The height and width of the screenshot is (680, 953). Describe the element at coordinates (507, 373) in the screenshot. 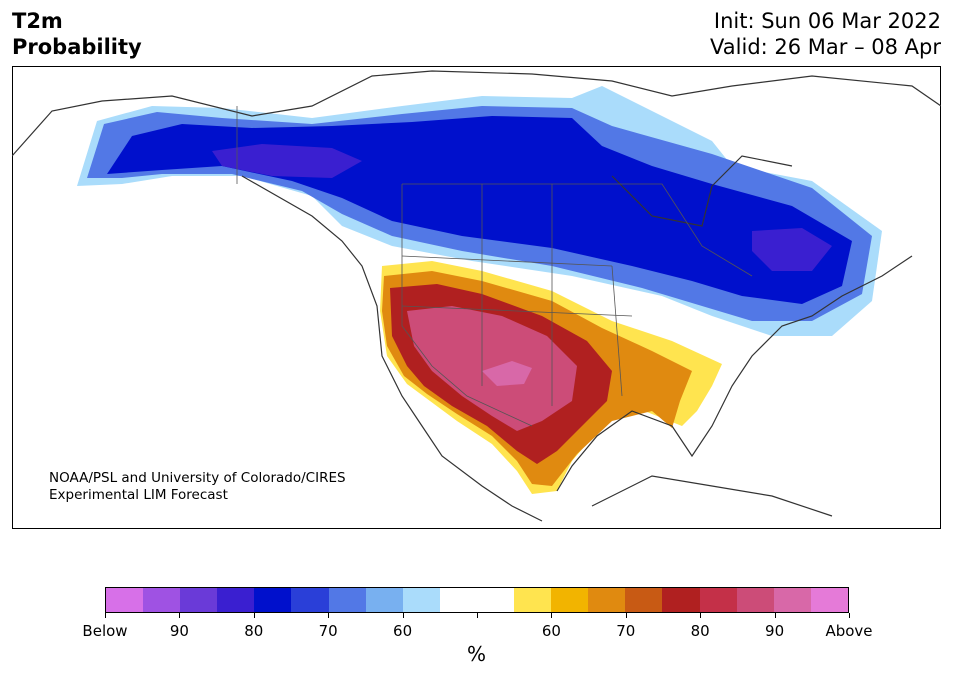

I see `above-max-contour` at that location.